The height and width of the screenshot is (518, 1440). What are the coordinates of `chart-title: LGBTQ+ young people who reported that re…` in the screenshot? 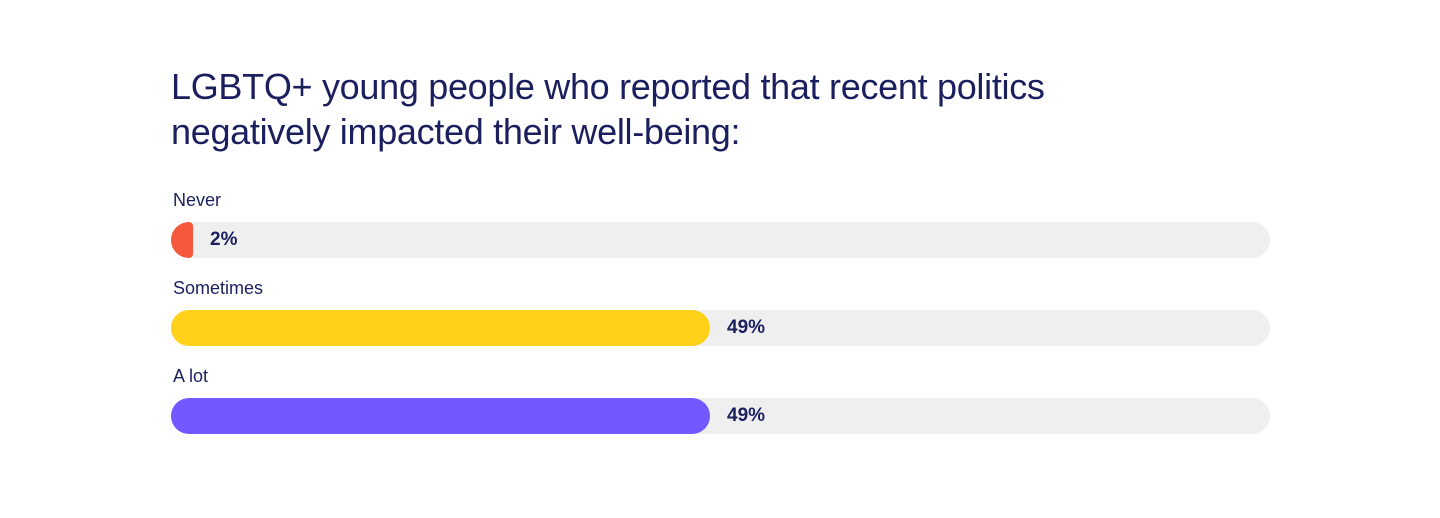 It's located at (608, 109).